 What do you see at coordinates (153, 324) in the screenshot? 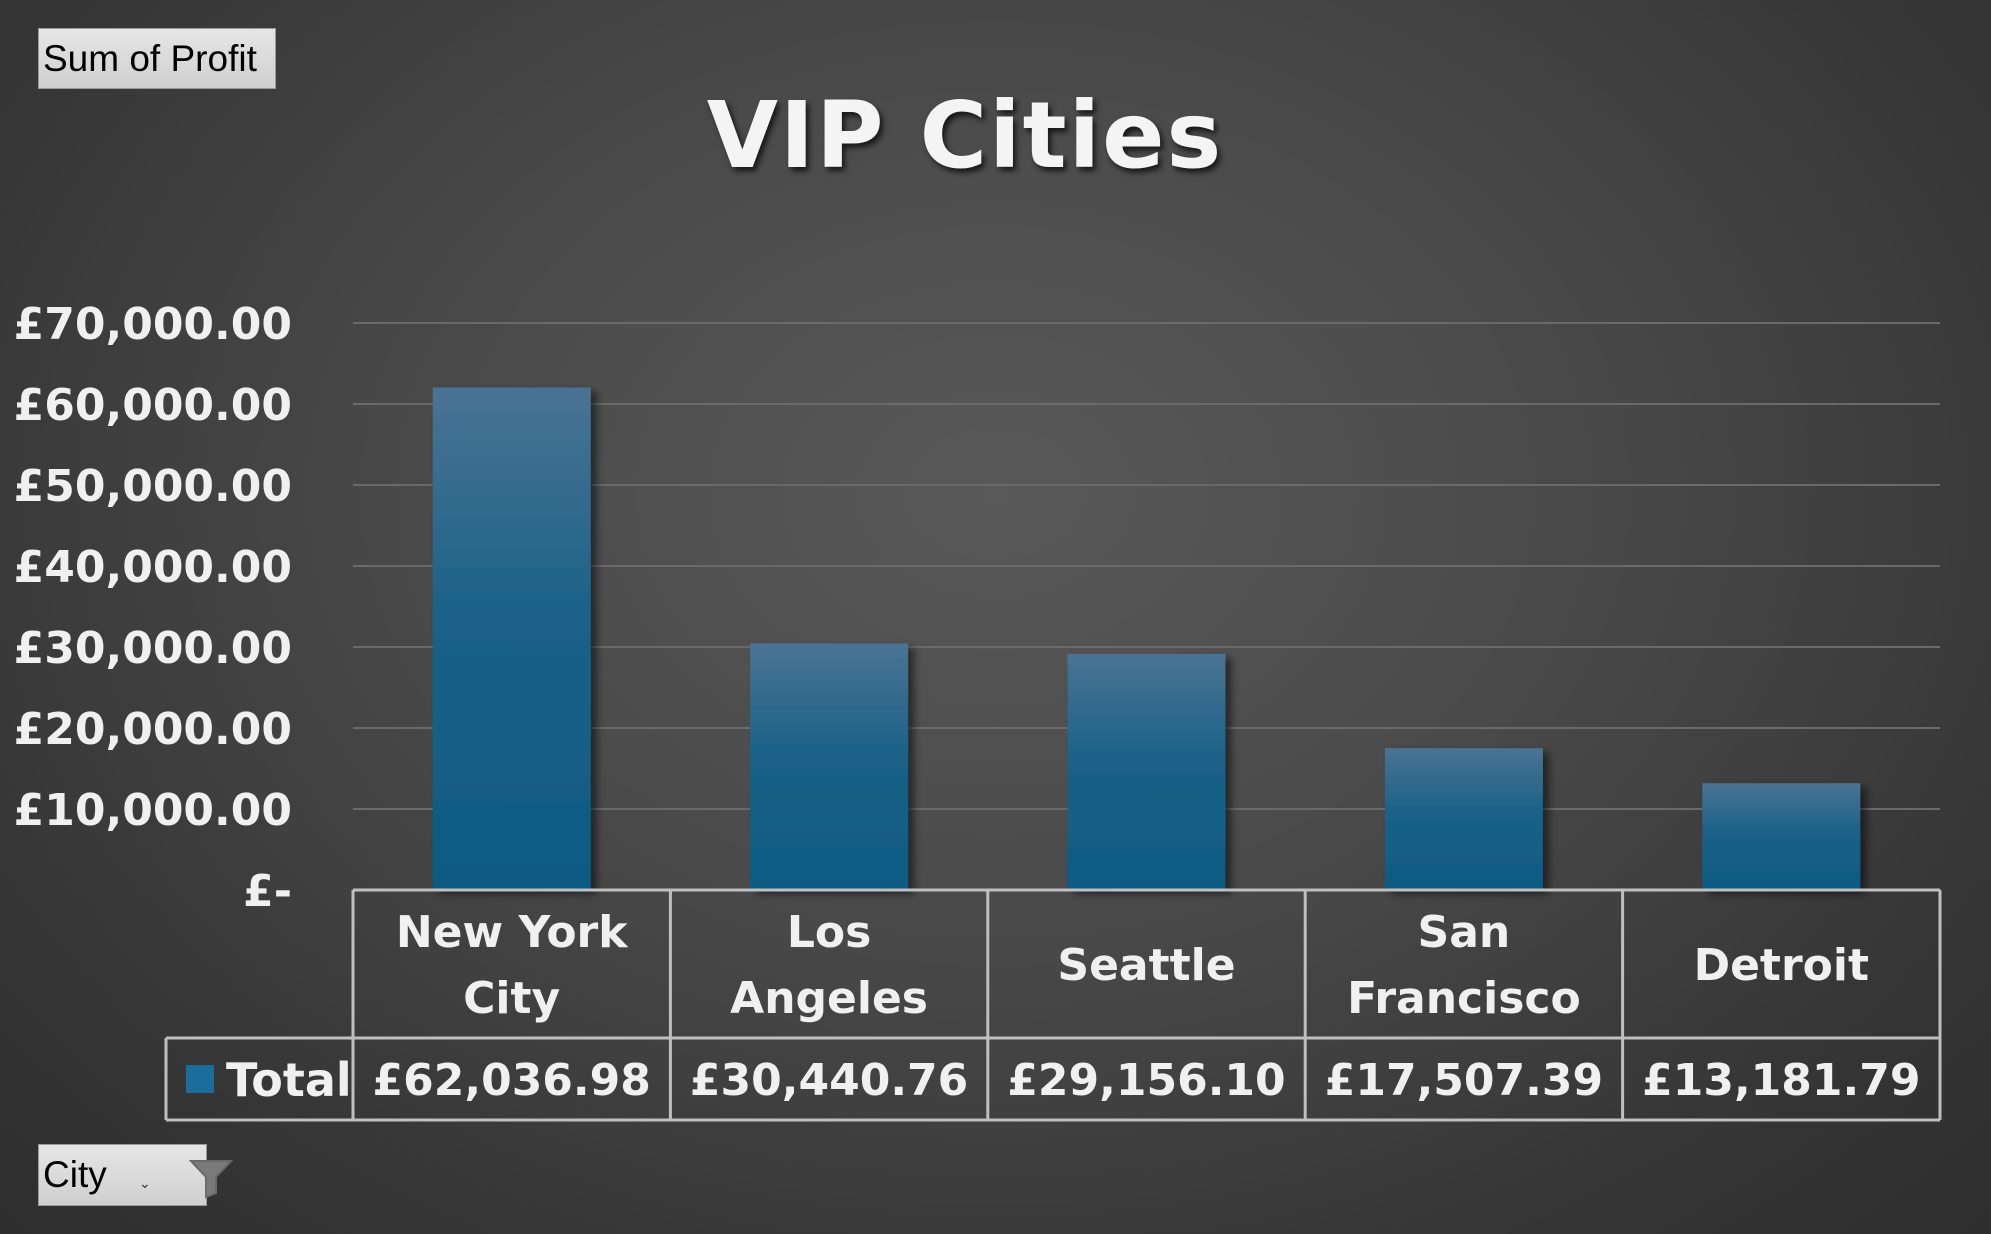
I see `y-tick-label: £70,000.00` at bounding box center [153, 324].